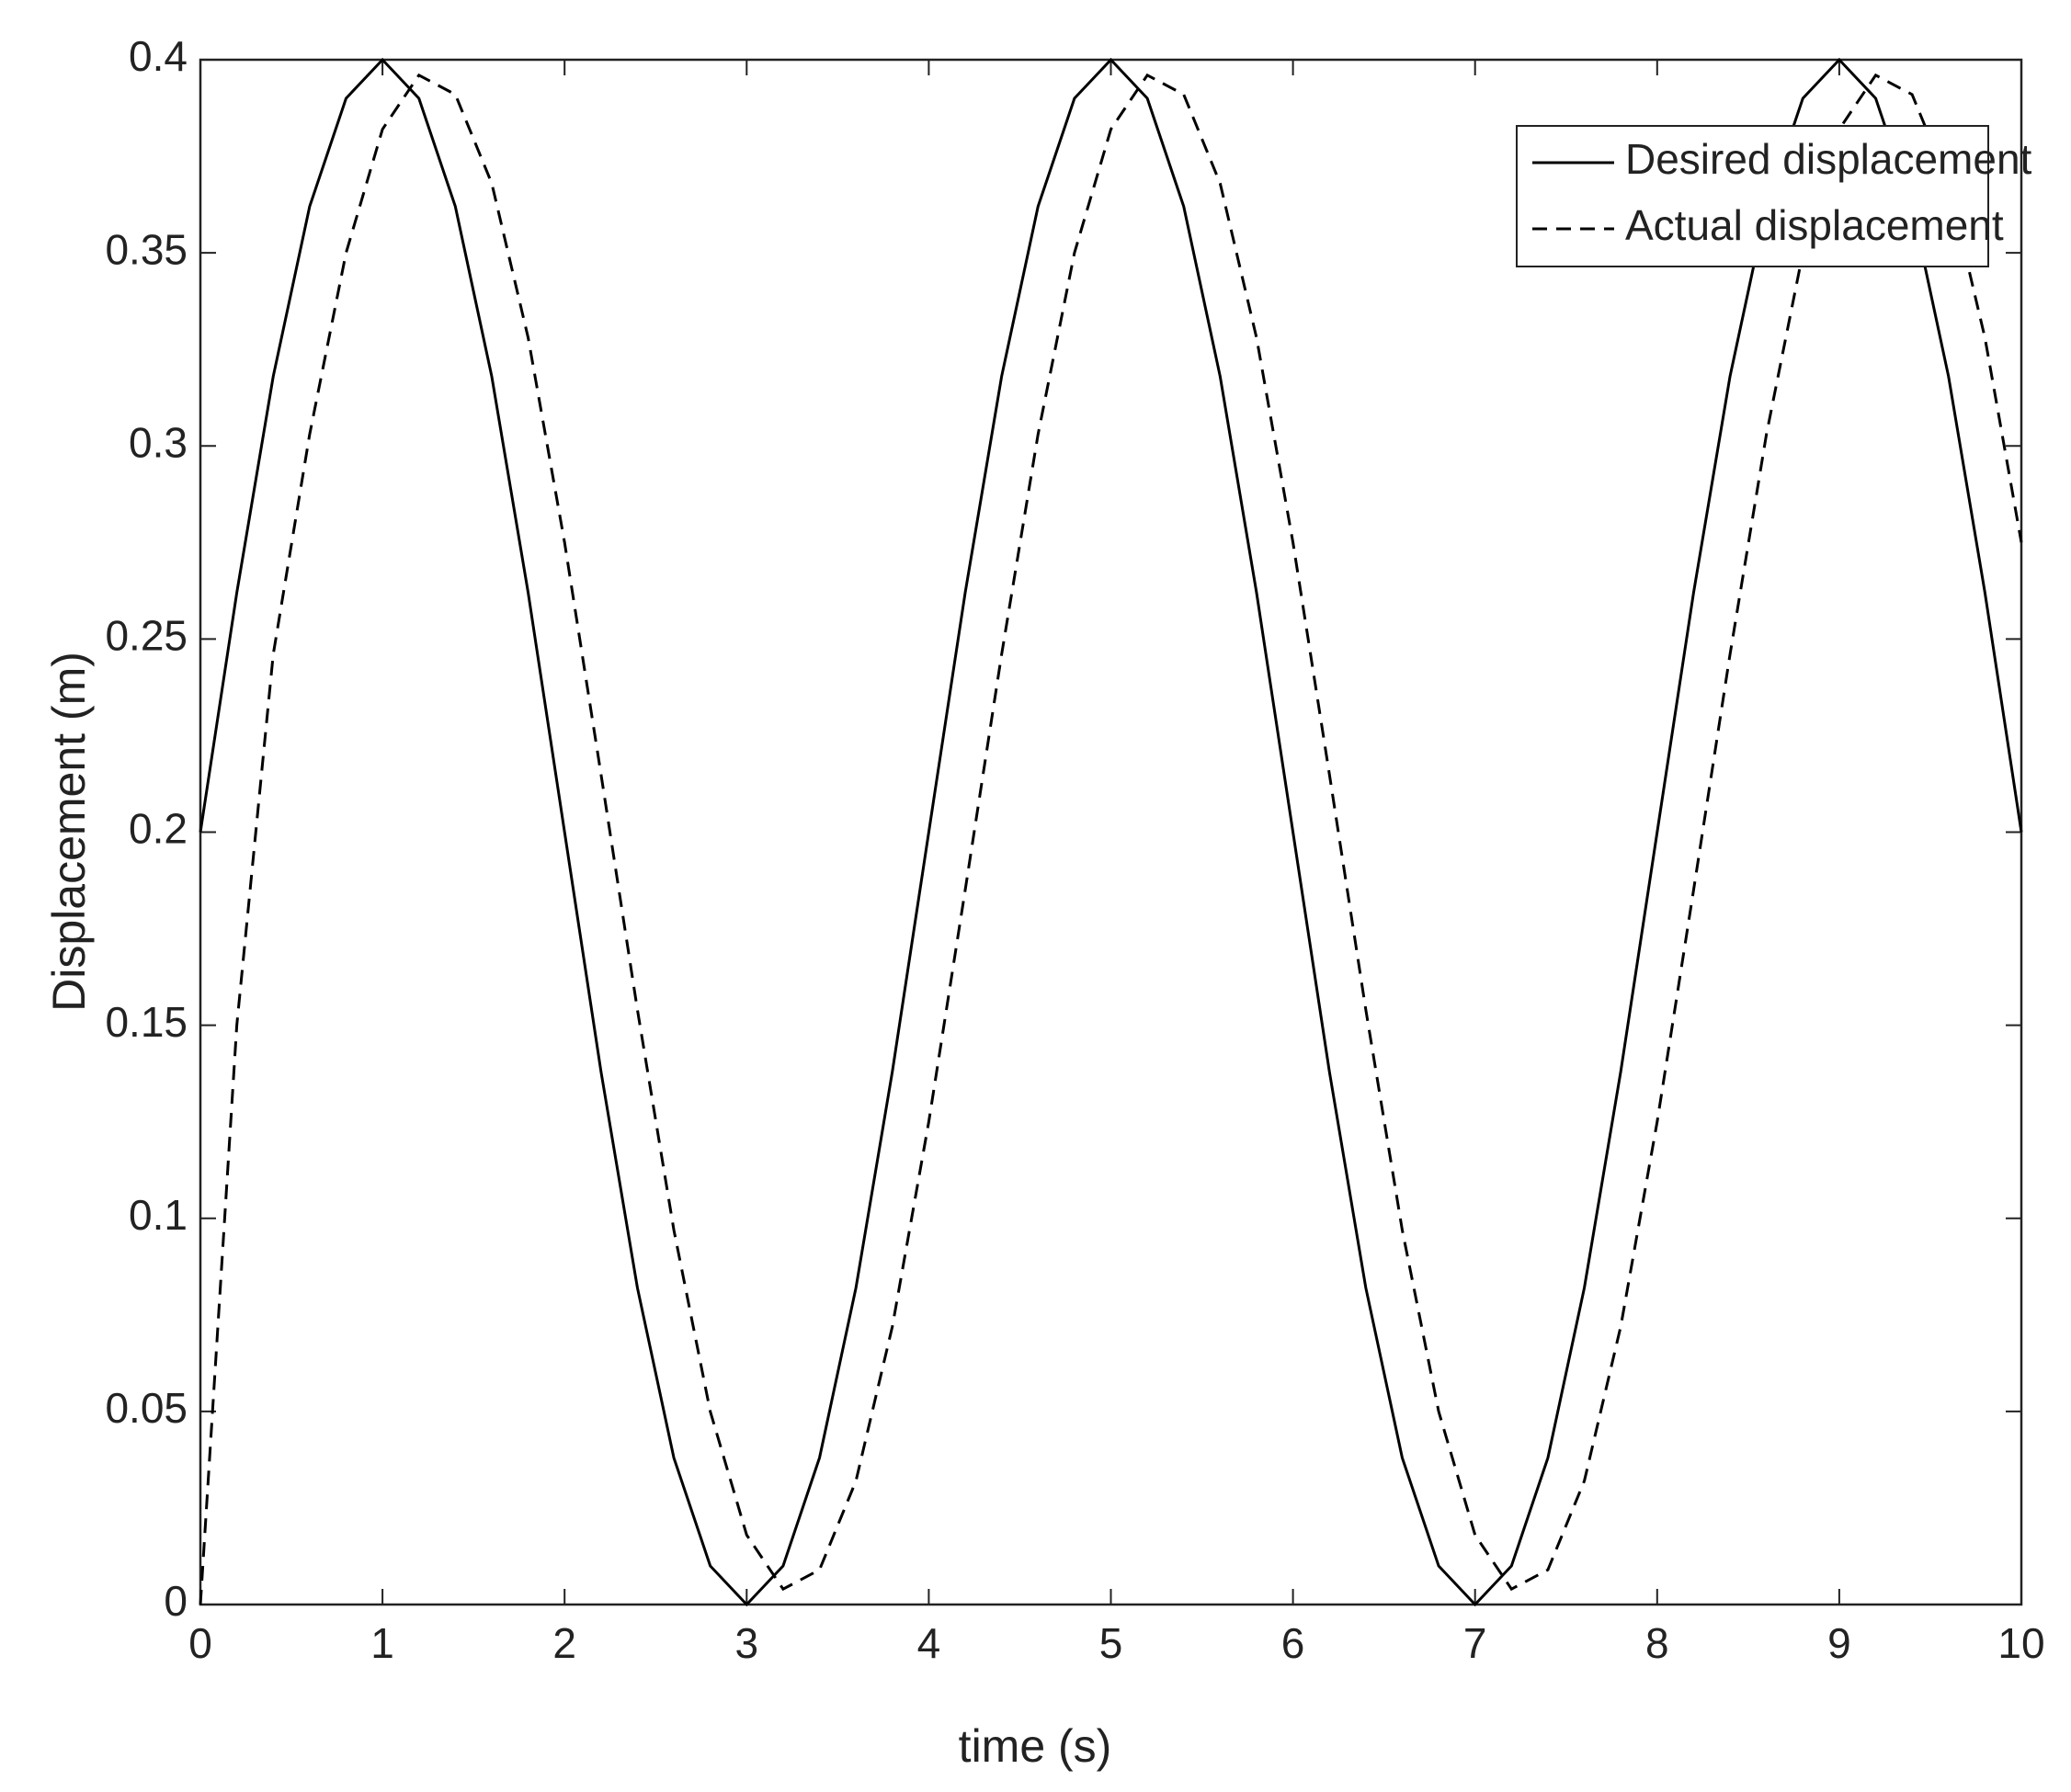 The image size is (2071, 1792). Describe the element at coordinates (158, 56) in the screenshot. I see `y-tick-label: 0.4` at that location.